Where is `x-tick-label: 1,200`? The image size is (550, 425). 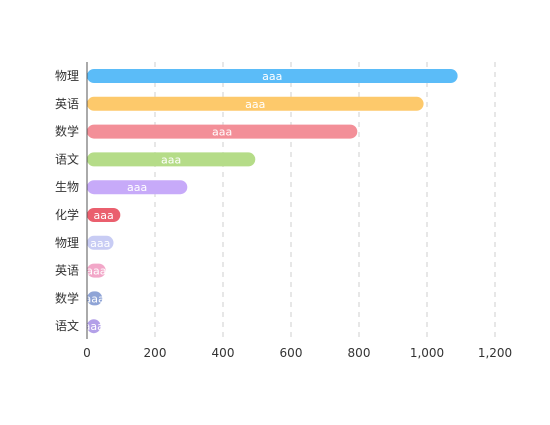
x-tick-label: 1,200 is located at coordinates (495, 353).